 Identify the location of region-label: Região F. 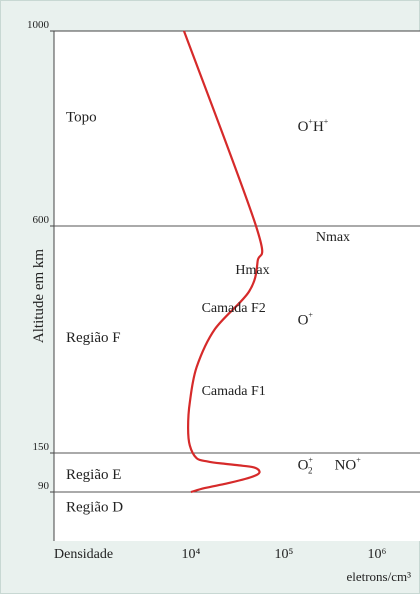
(93, 338).